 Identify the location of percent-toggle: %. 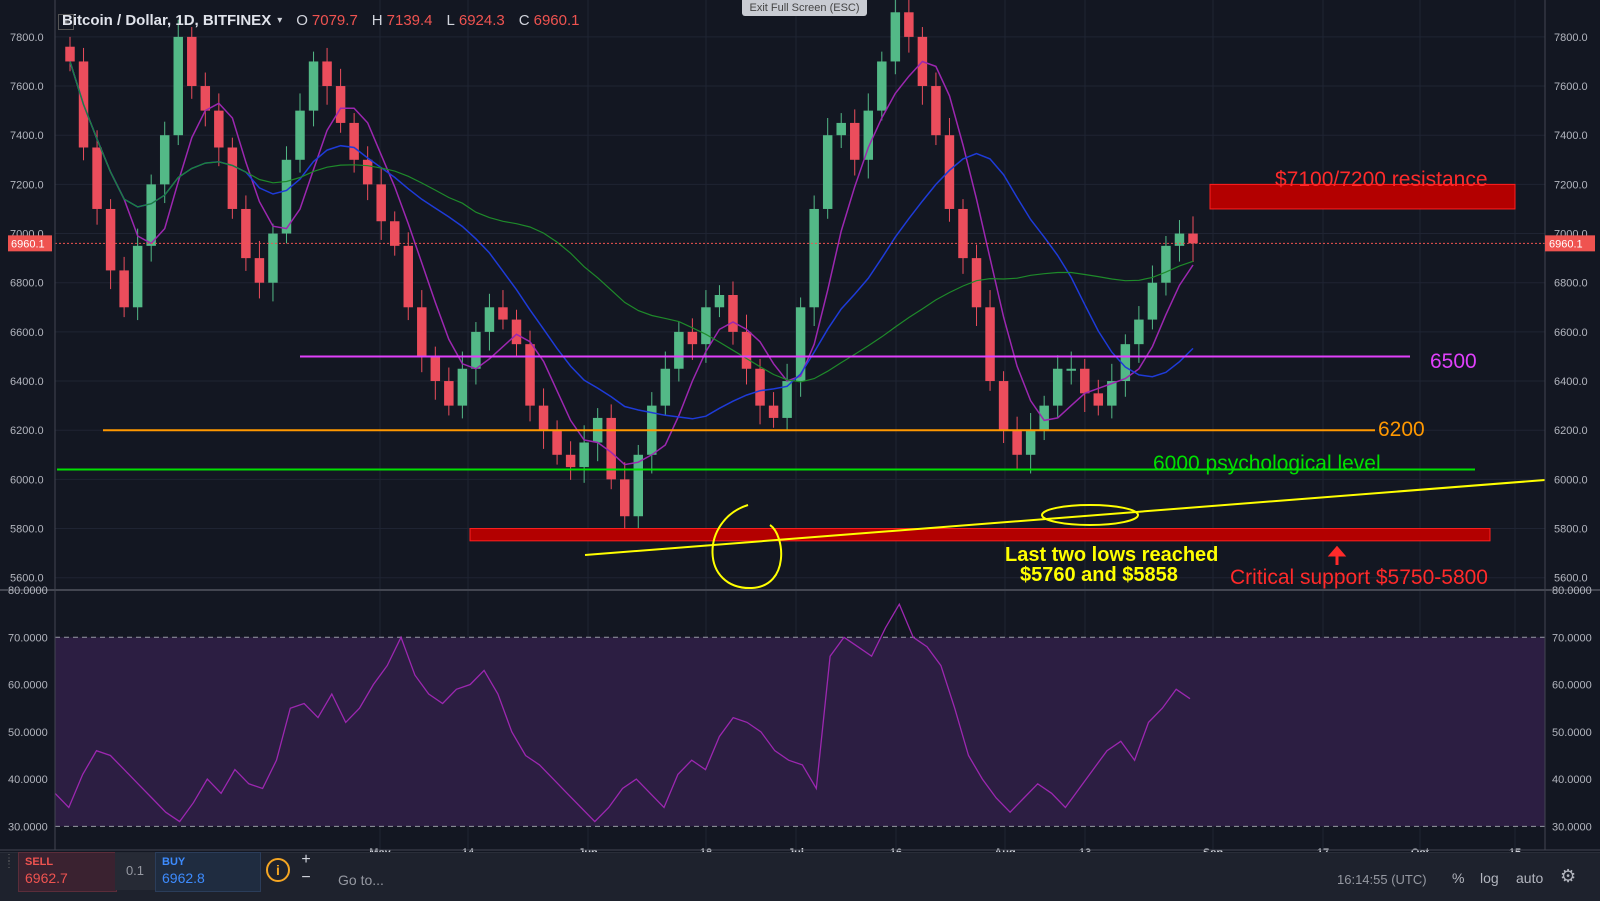
(1458, 878).